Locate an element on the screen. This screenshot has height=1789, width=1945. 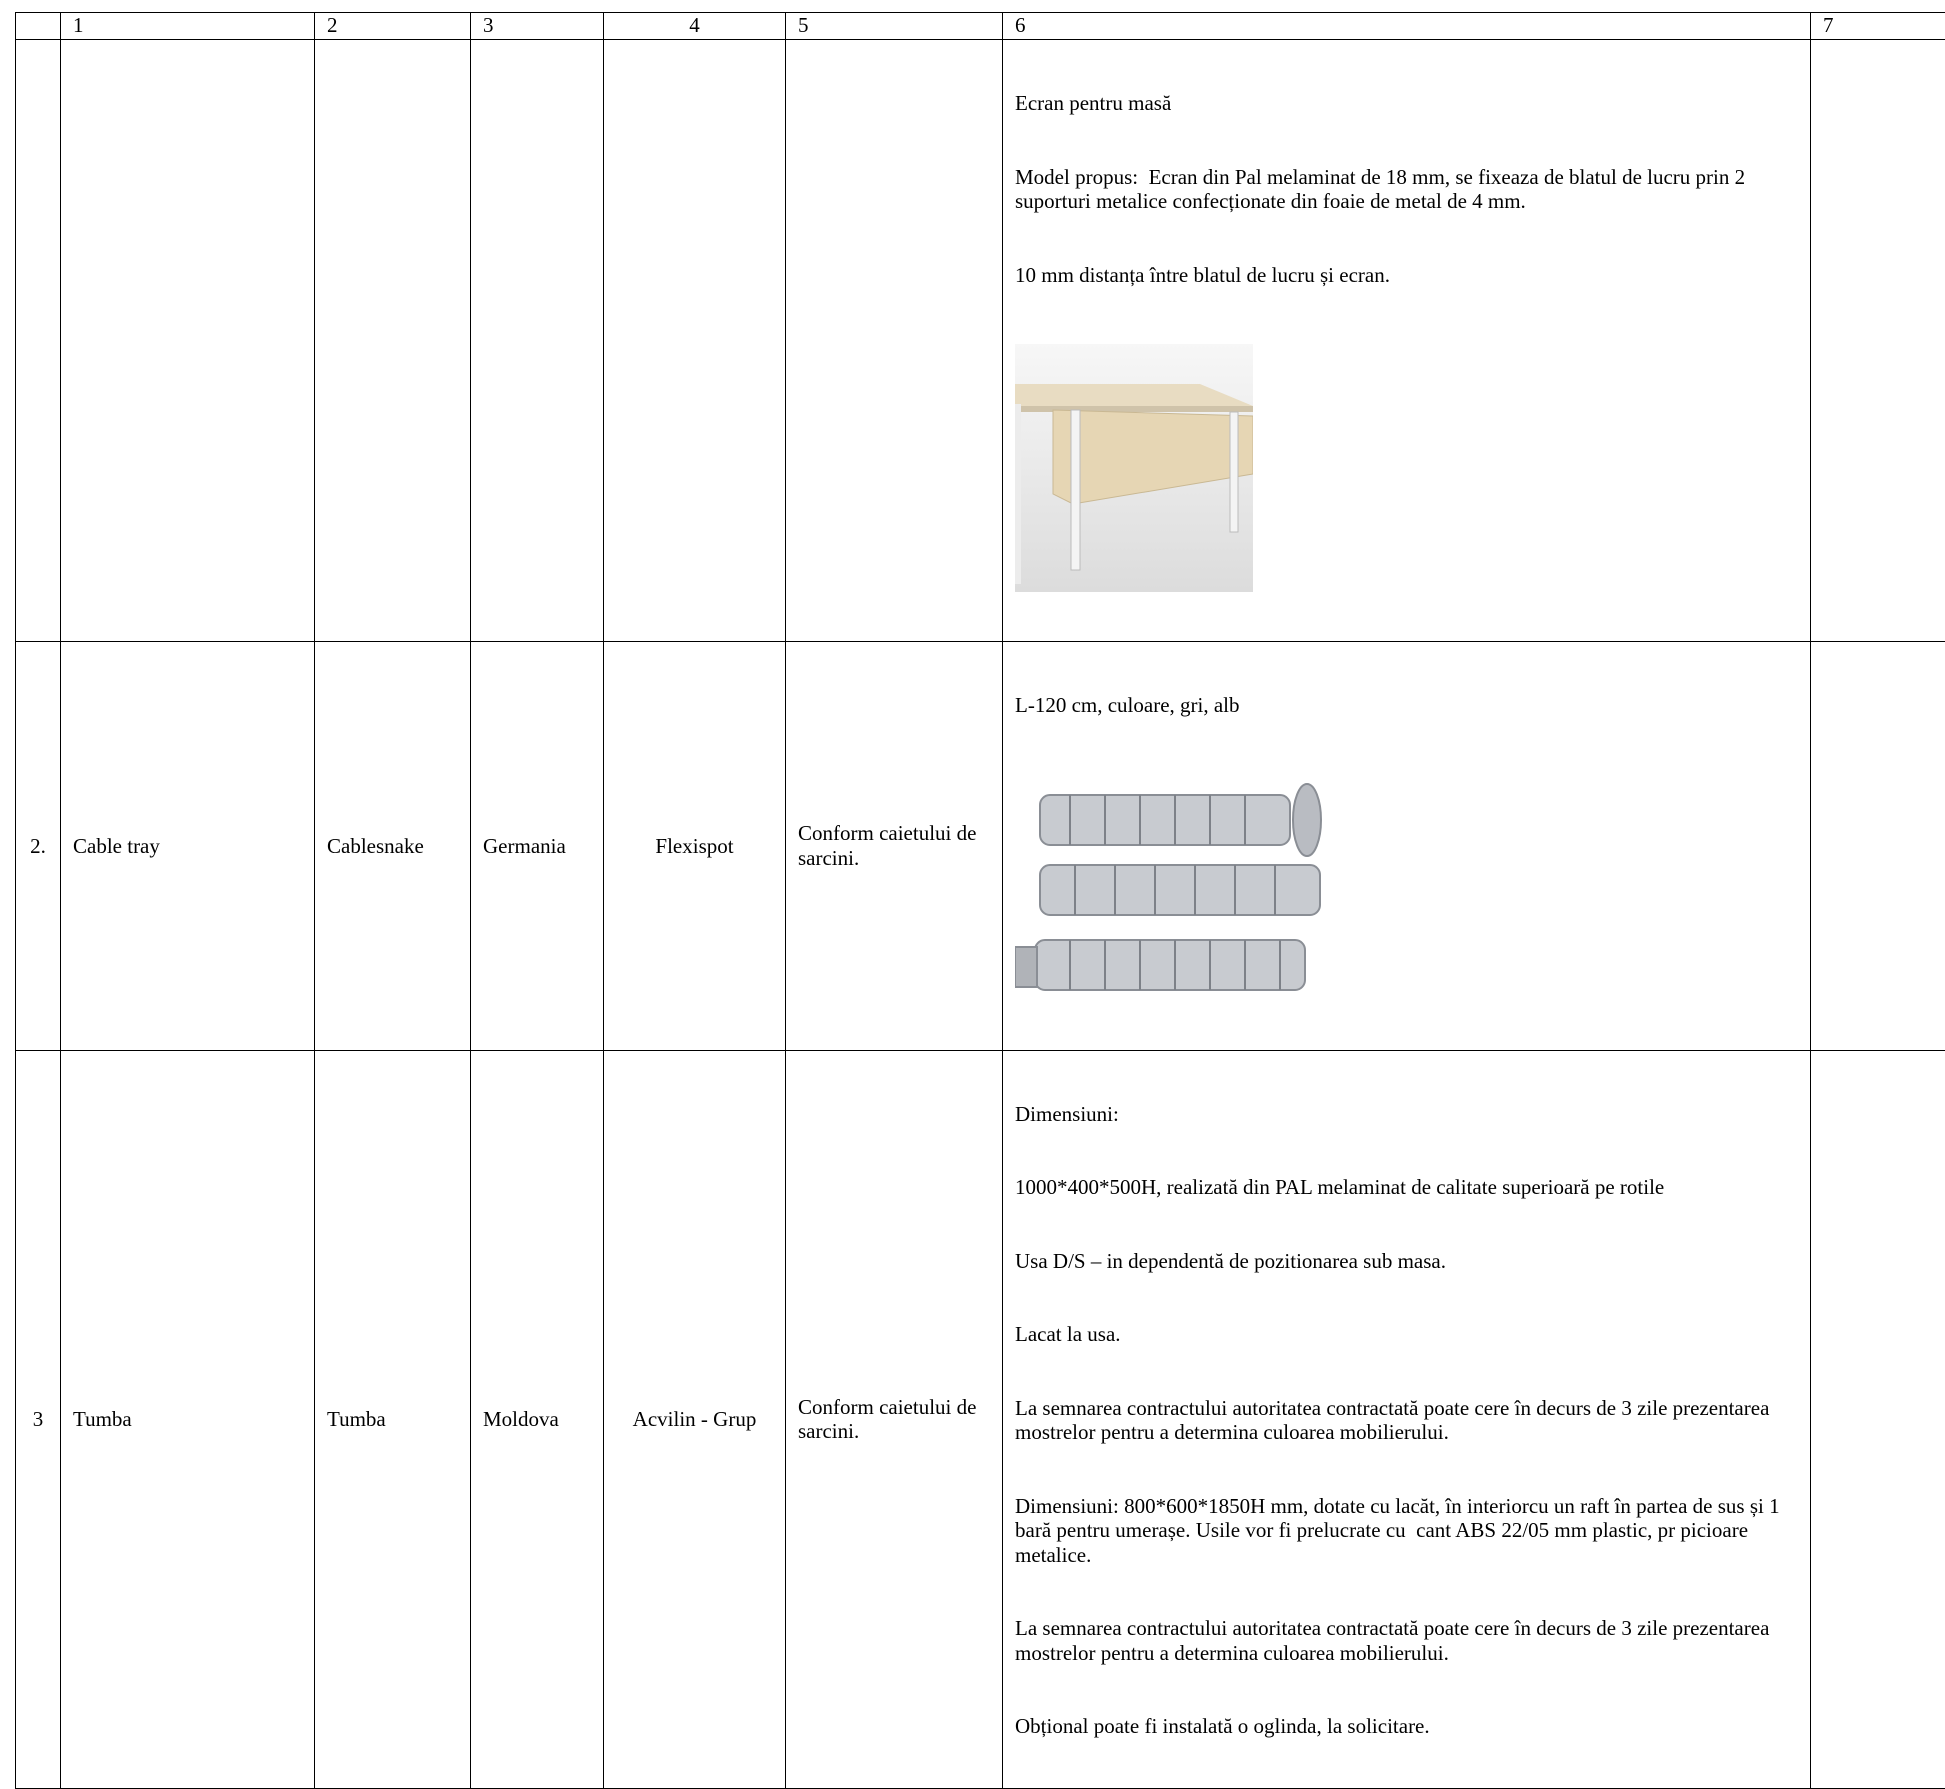
cell: Acvilin - Grup is located at coordinates (695, 1419).